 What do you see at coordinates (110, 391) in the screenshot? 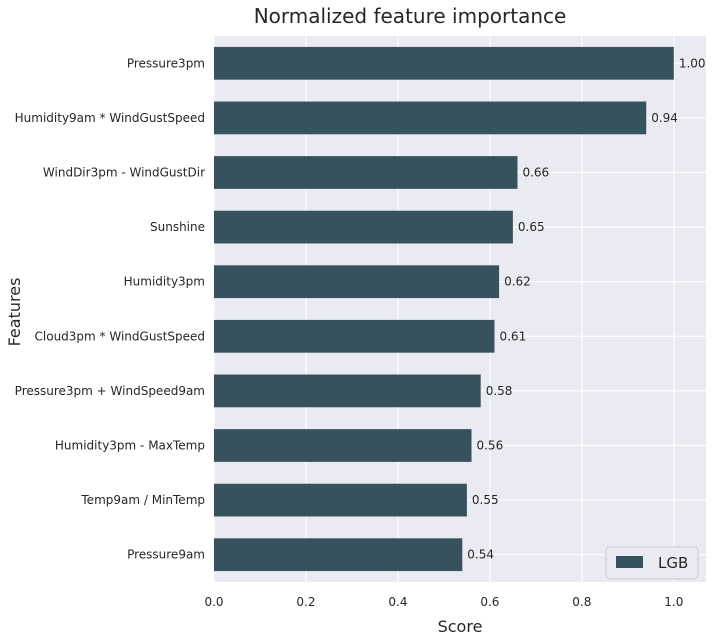
I see `y-tick-label: Pressure3pm + WindSpeed9am` at bounding box center [110, 391].